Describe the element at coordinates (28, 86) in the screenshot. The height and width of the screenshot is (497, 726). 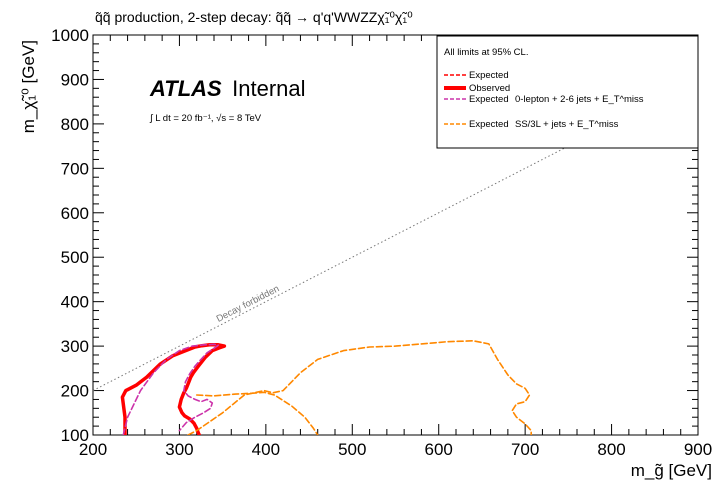
I see `y-axis-title: m_χ̃₁⁰ [GeV]` at that location.